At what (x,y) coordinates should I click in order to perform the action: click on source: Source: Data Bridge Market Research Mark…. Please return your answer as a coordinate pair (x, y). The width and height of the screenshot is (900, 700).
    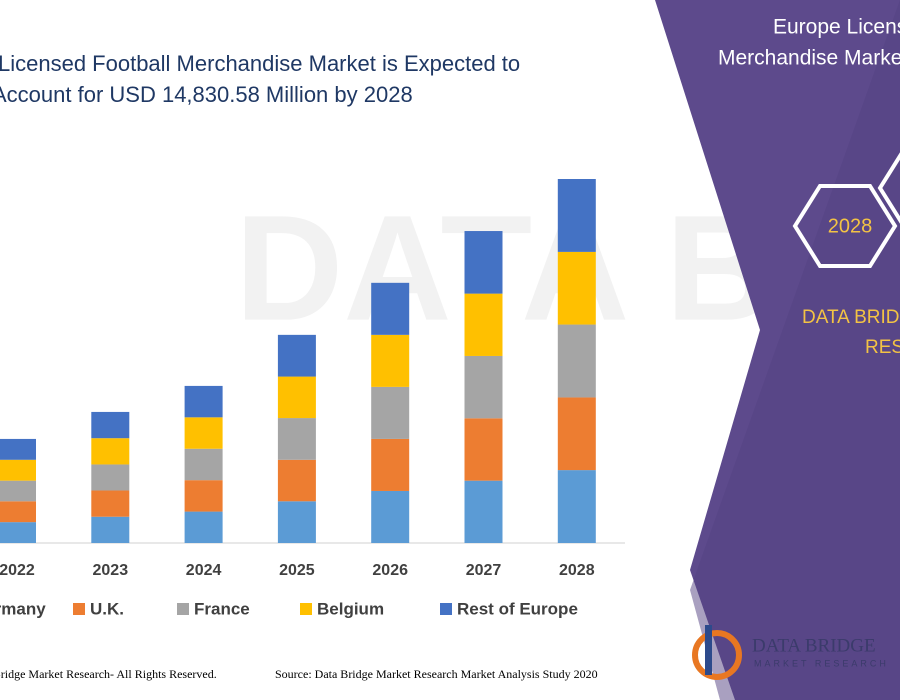
    Looking at the image, I should click on (436, 674).